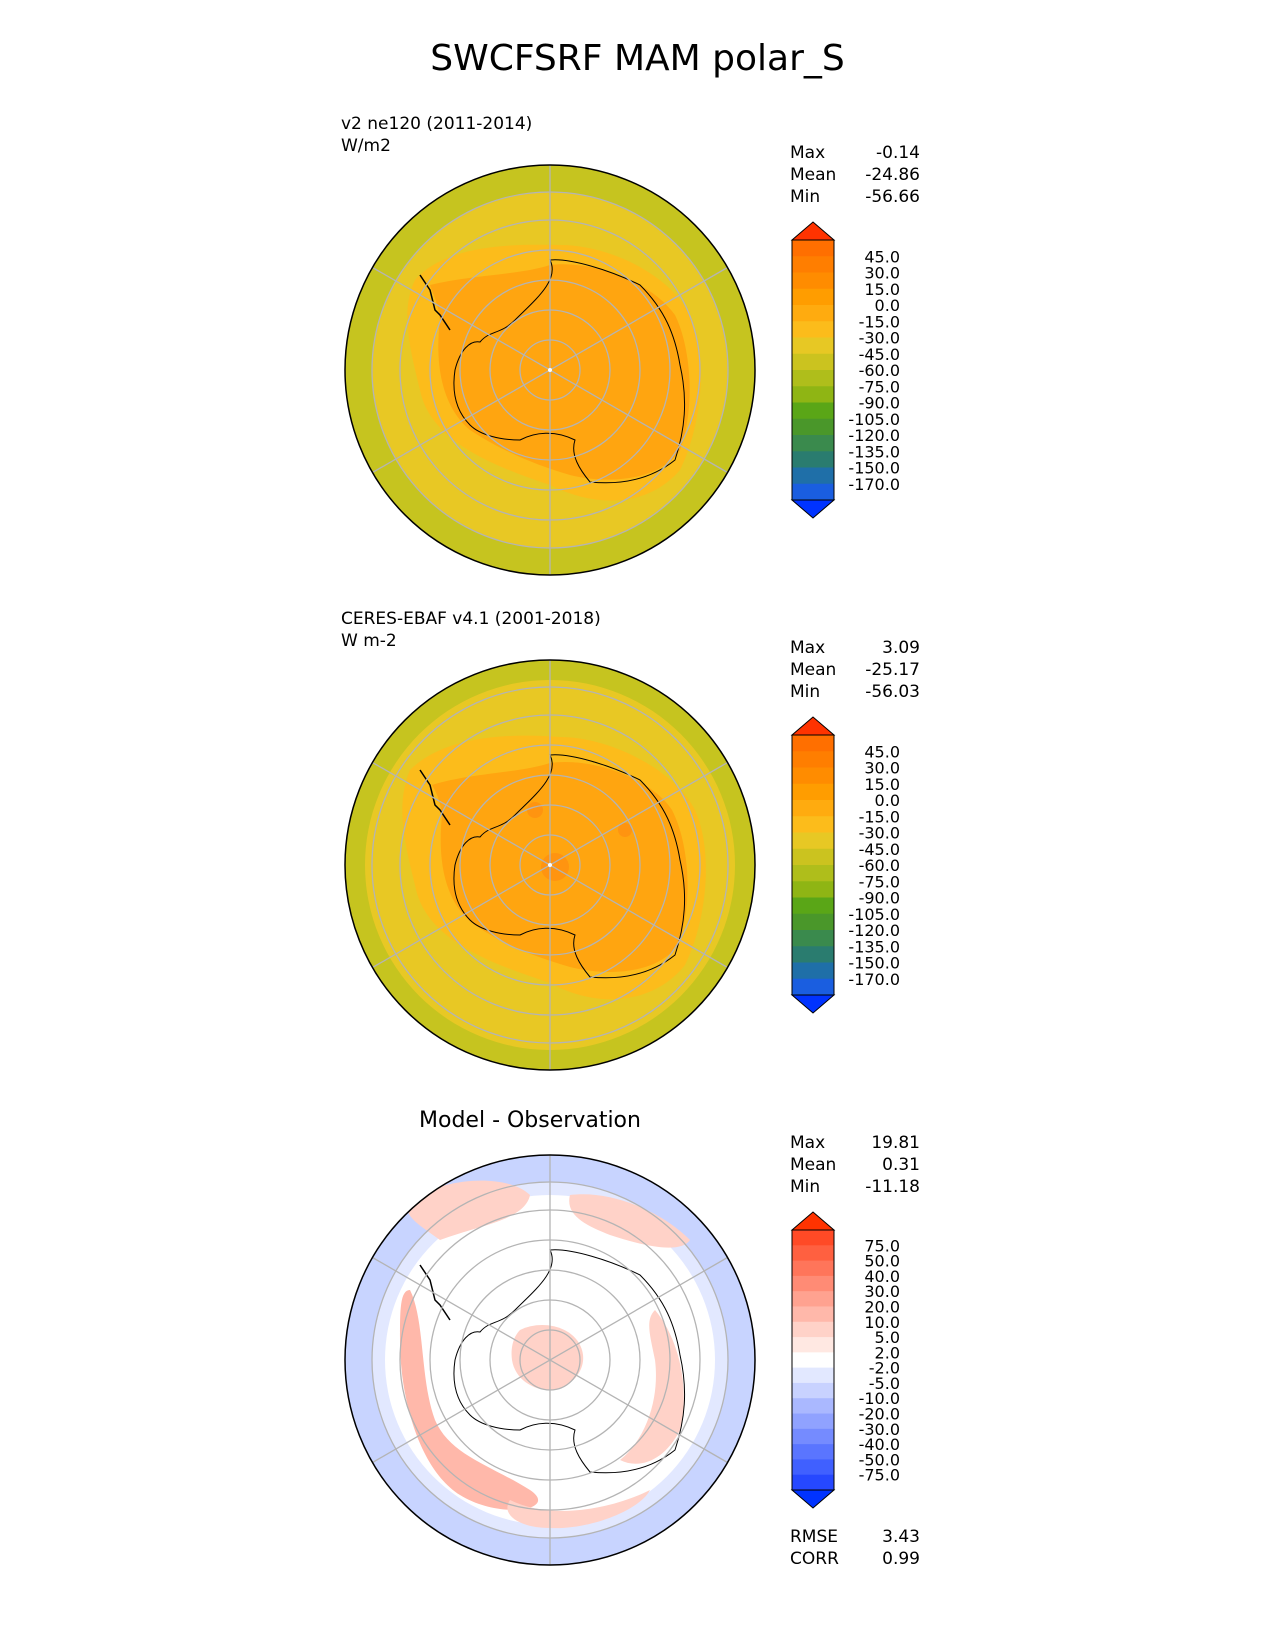 The width and height of the screenshot is (1275, 1650). What do you see at coordinates (625, 830) in the screenshot?
I see `patch-east` at bounding box center [625, 830].